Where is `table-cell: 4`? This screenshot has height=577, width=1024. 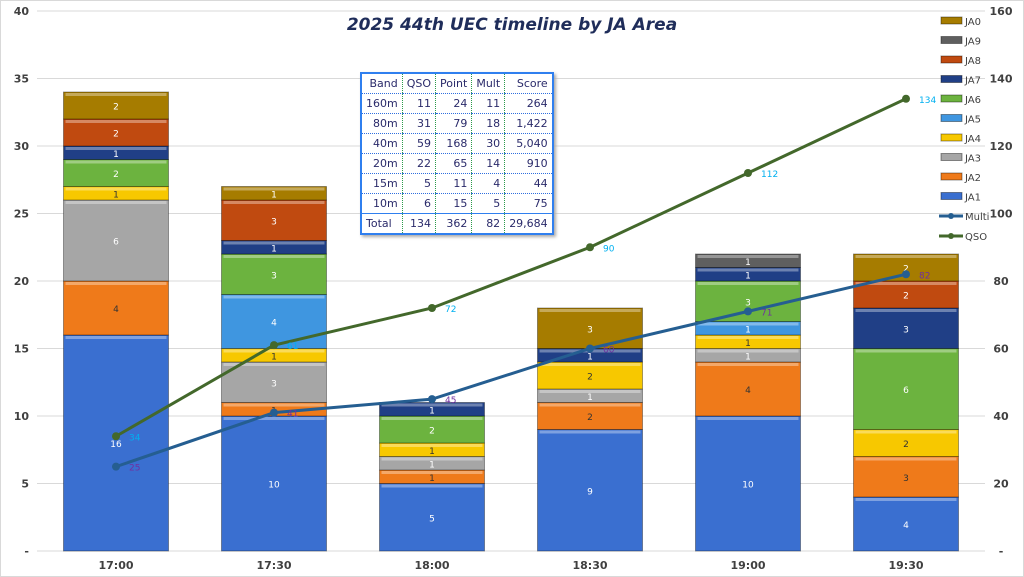 table-cell: 4 is located at coordinates (488, 183).